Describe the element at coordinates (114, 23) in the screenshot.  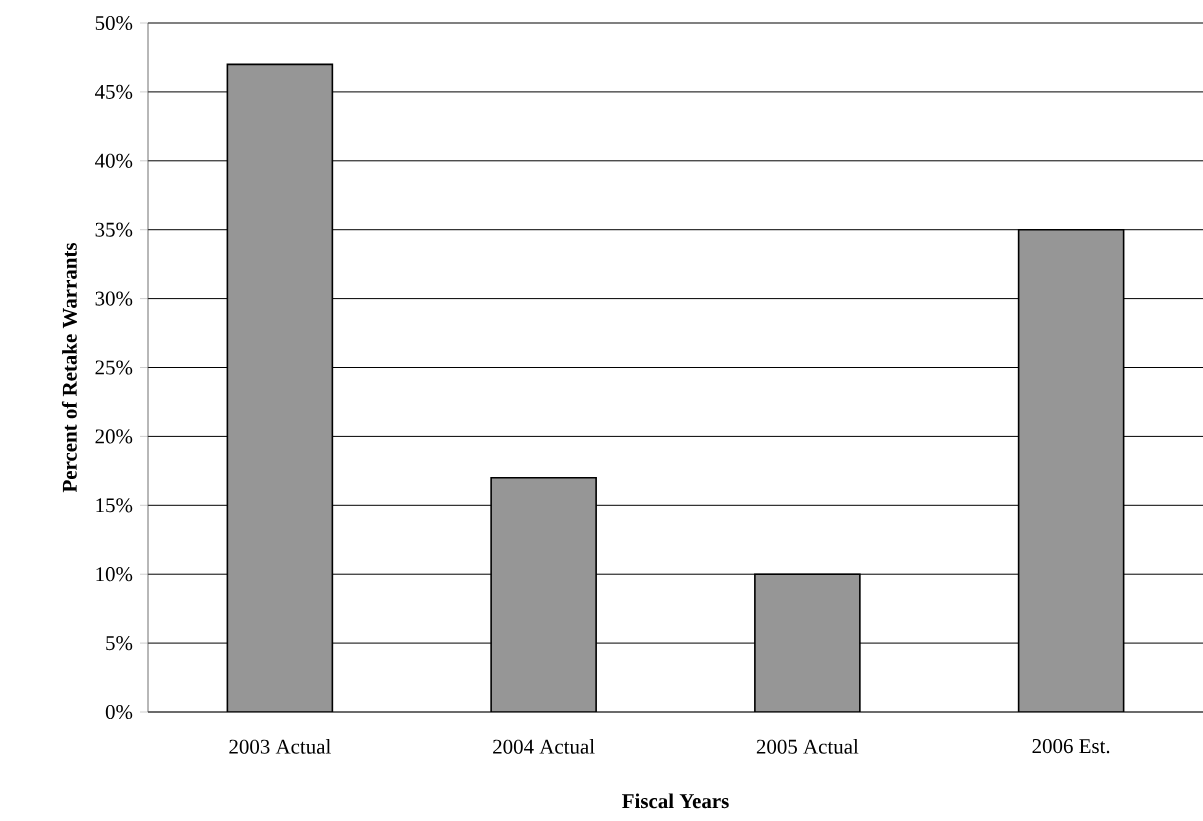
I see `y-tick-label: 50%` at that location.